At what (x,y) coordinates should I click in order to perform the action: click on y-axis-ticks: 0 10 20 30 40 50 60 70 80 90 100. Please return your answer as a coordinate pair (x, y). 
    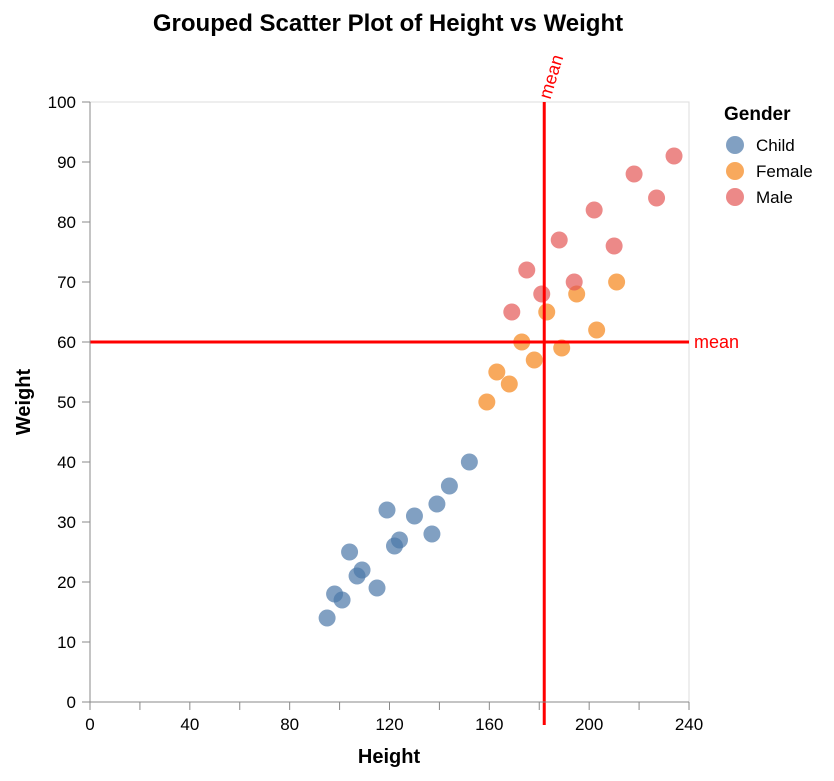
    Looking at the image, I should click on (69, 402).